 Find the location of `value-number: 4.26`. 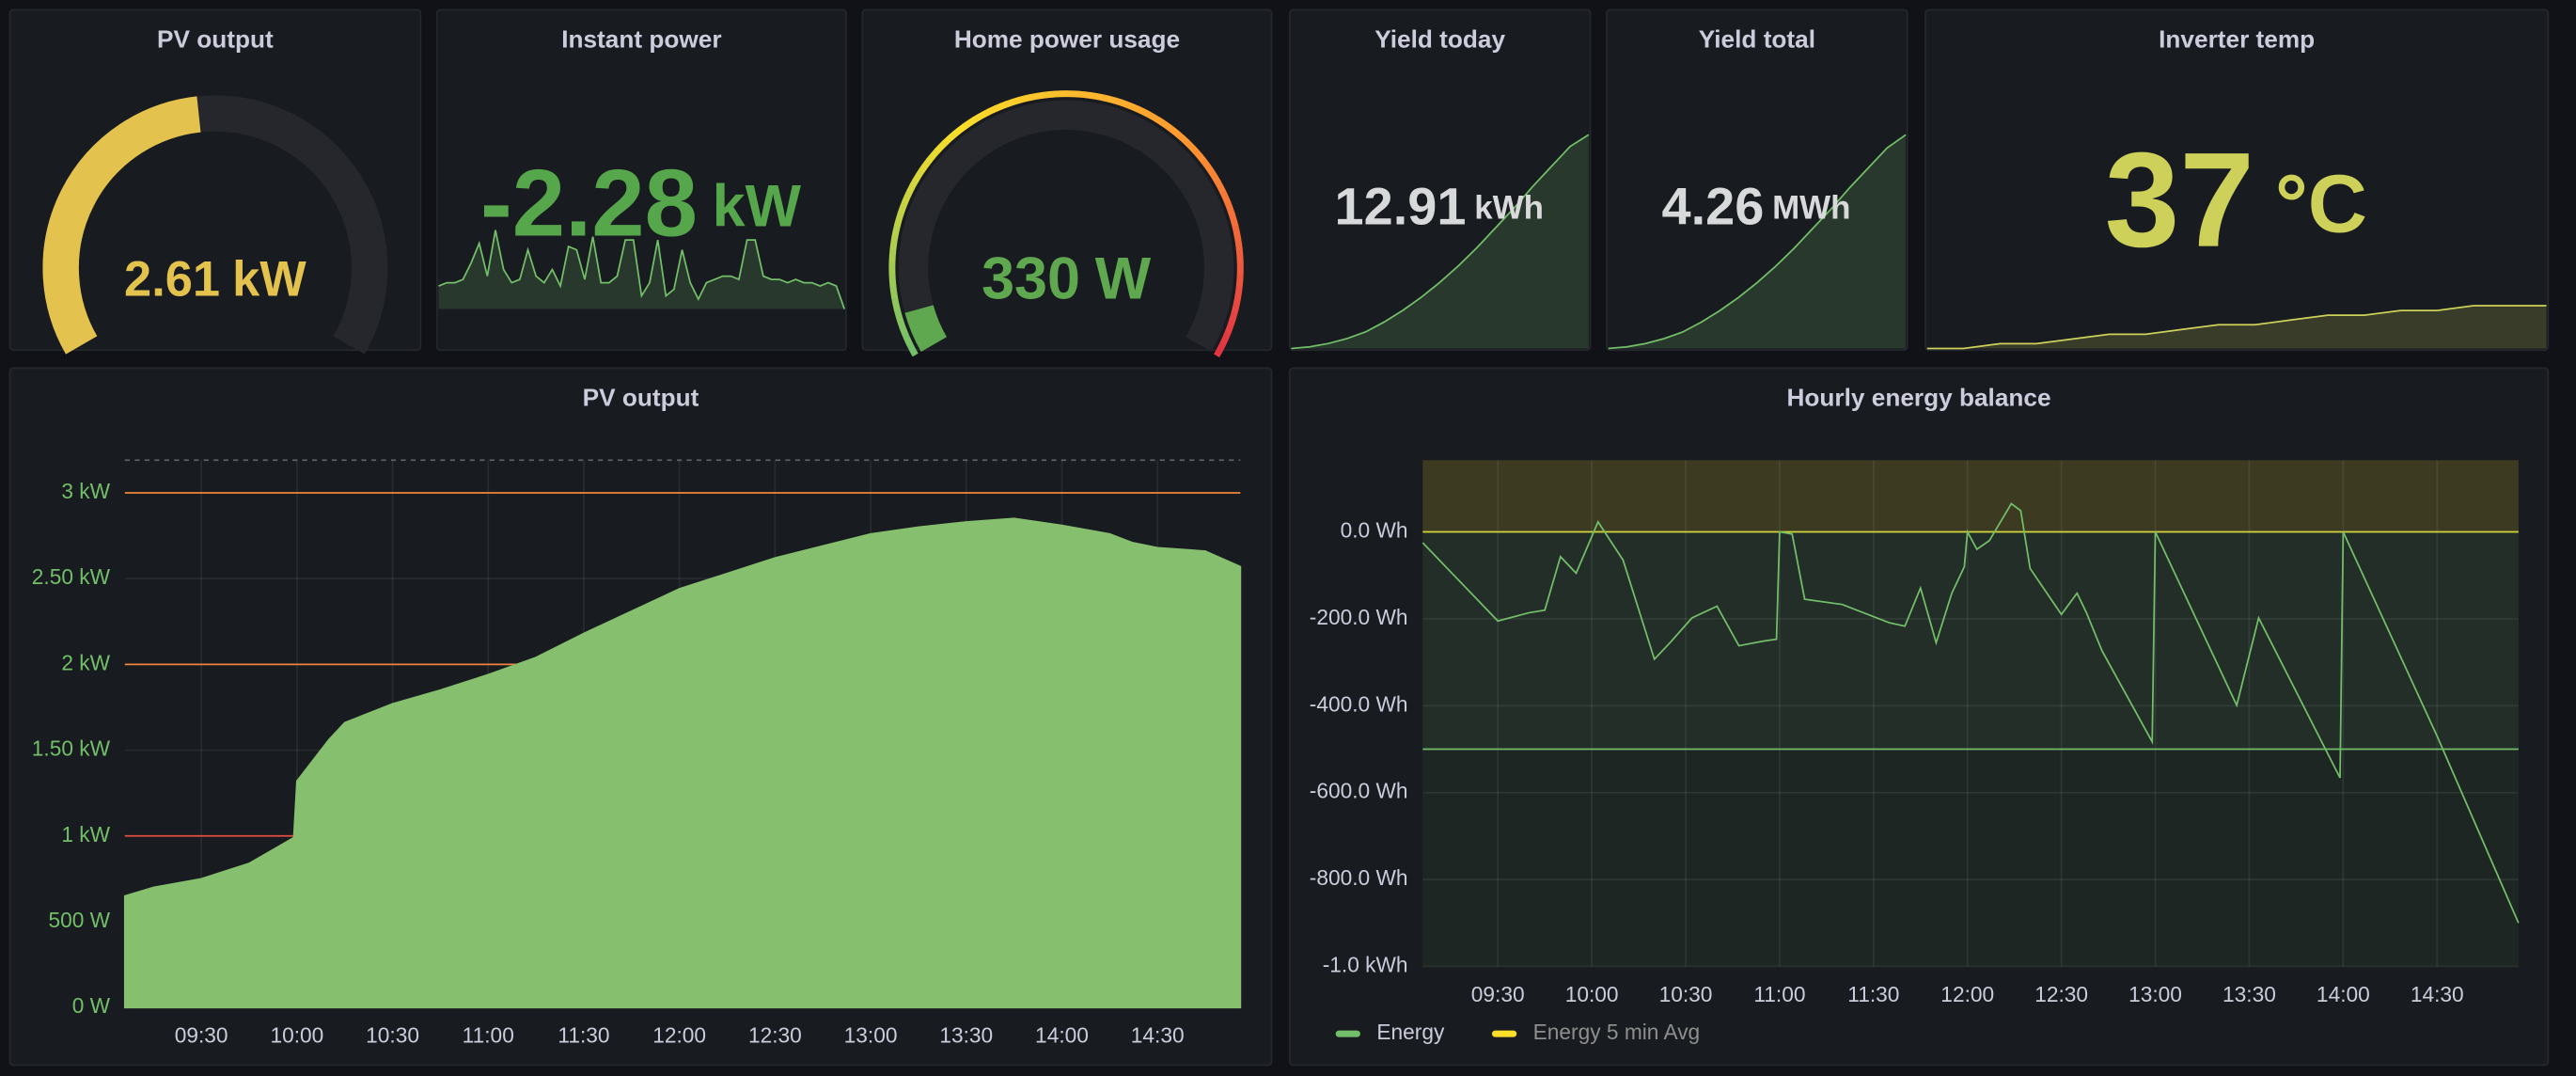

value-number: 4.26 is located at coordinates (1713, 205).